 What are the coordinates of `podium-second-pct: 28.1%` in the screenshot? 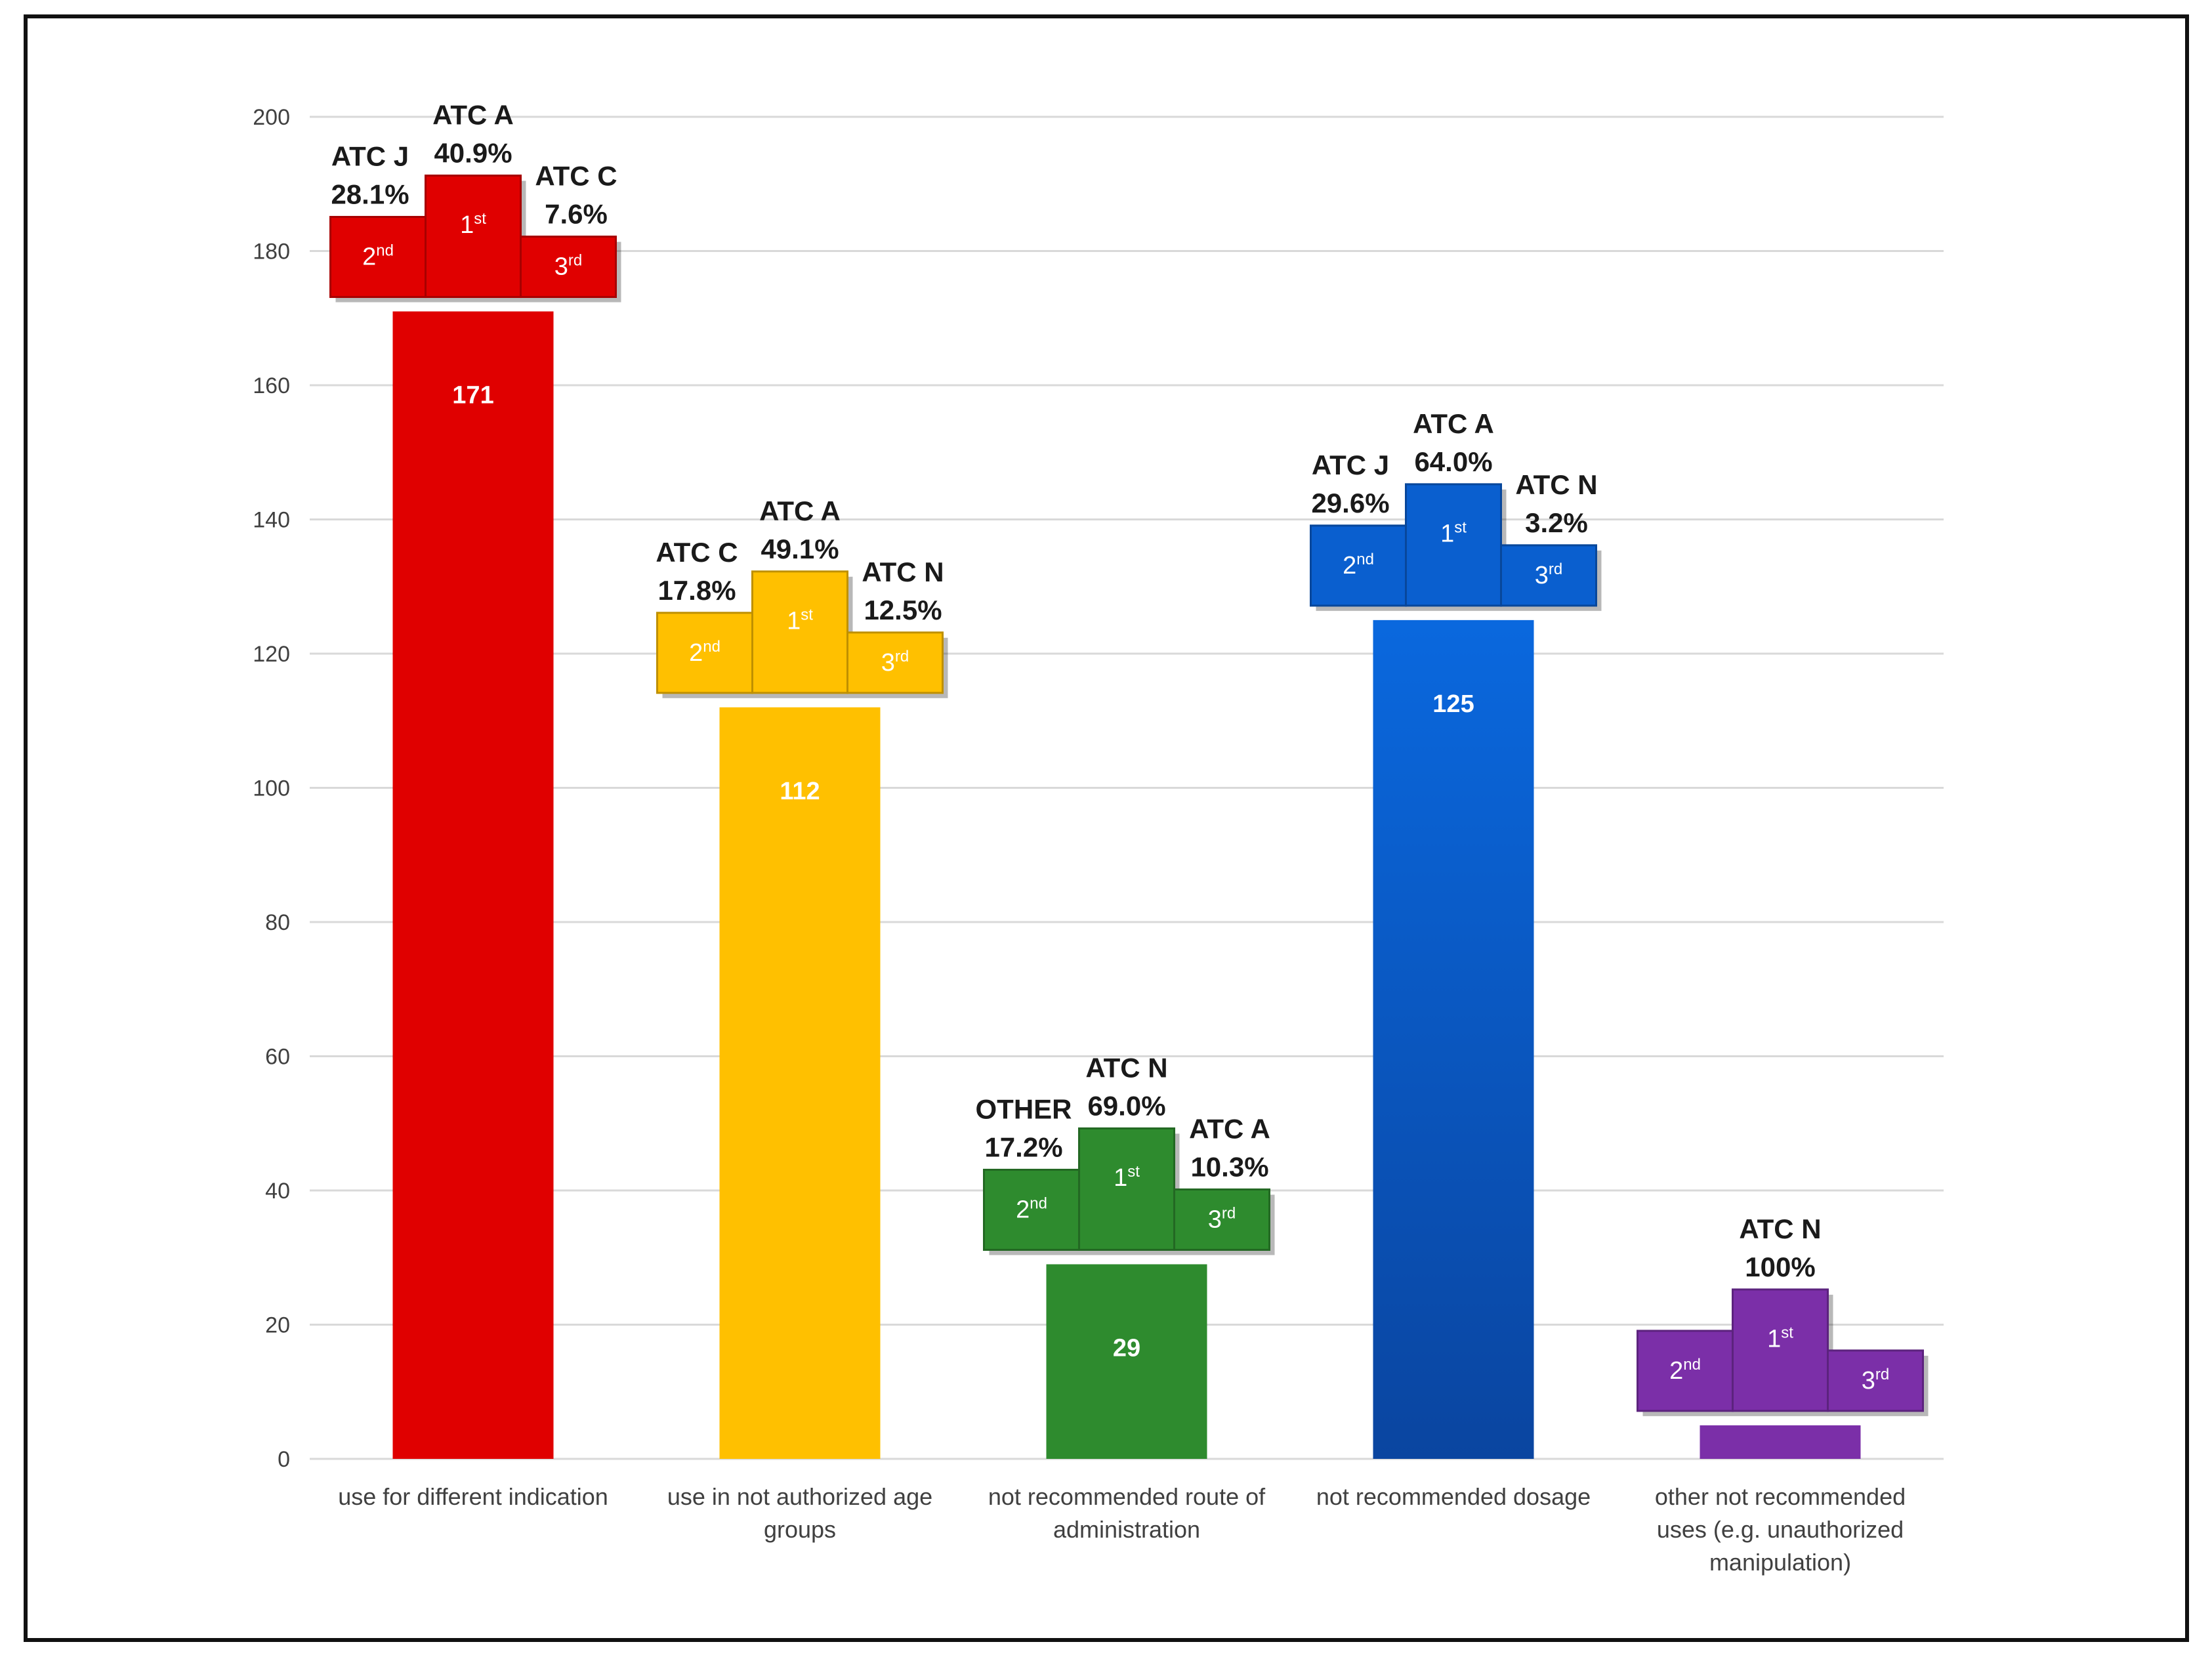 It's located at (370, 194).